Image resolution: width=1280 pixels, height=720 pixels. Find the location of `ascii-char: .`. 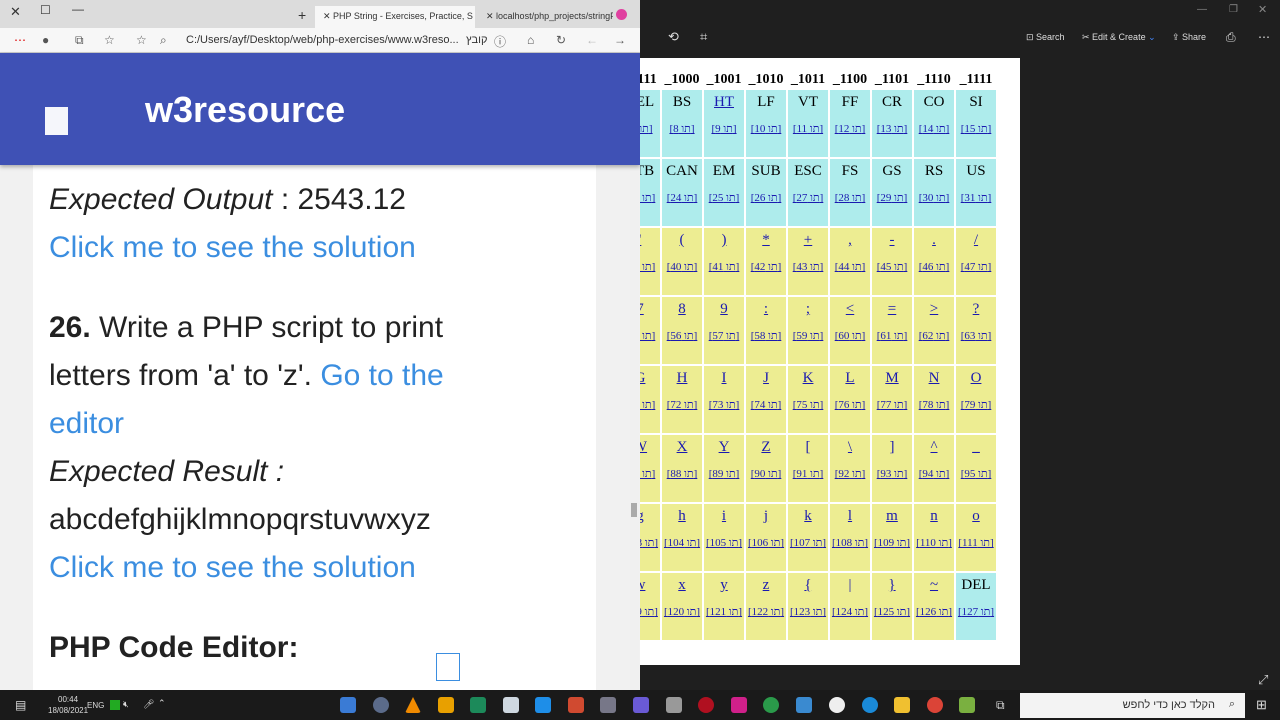

ascii-char: . is located at coordinates (934, 240).